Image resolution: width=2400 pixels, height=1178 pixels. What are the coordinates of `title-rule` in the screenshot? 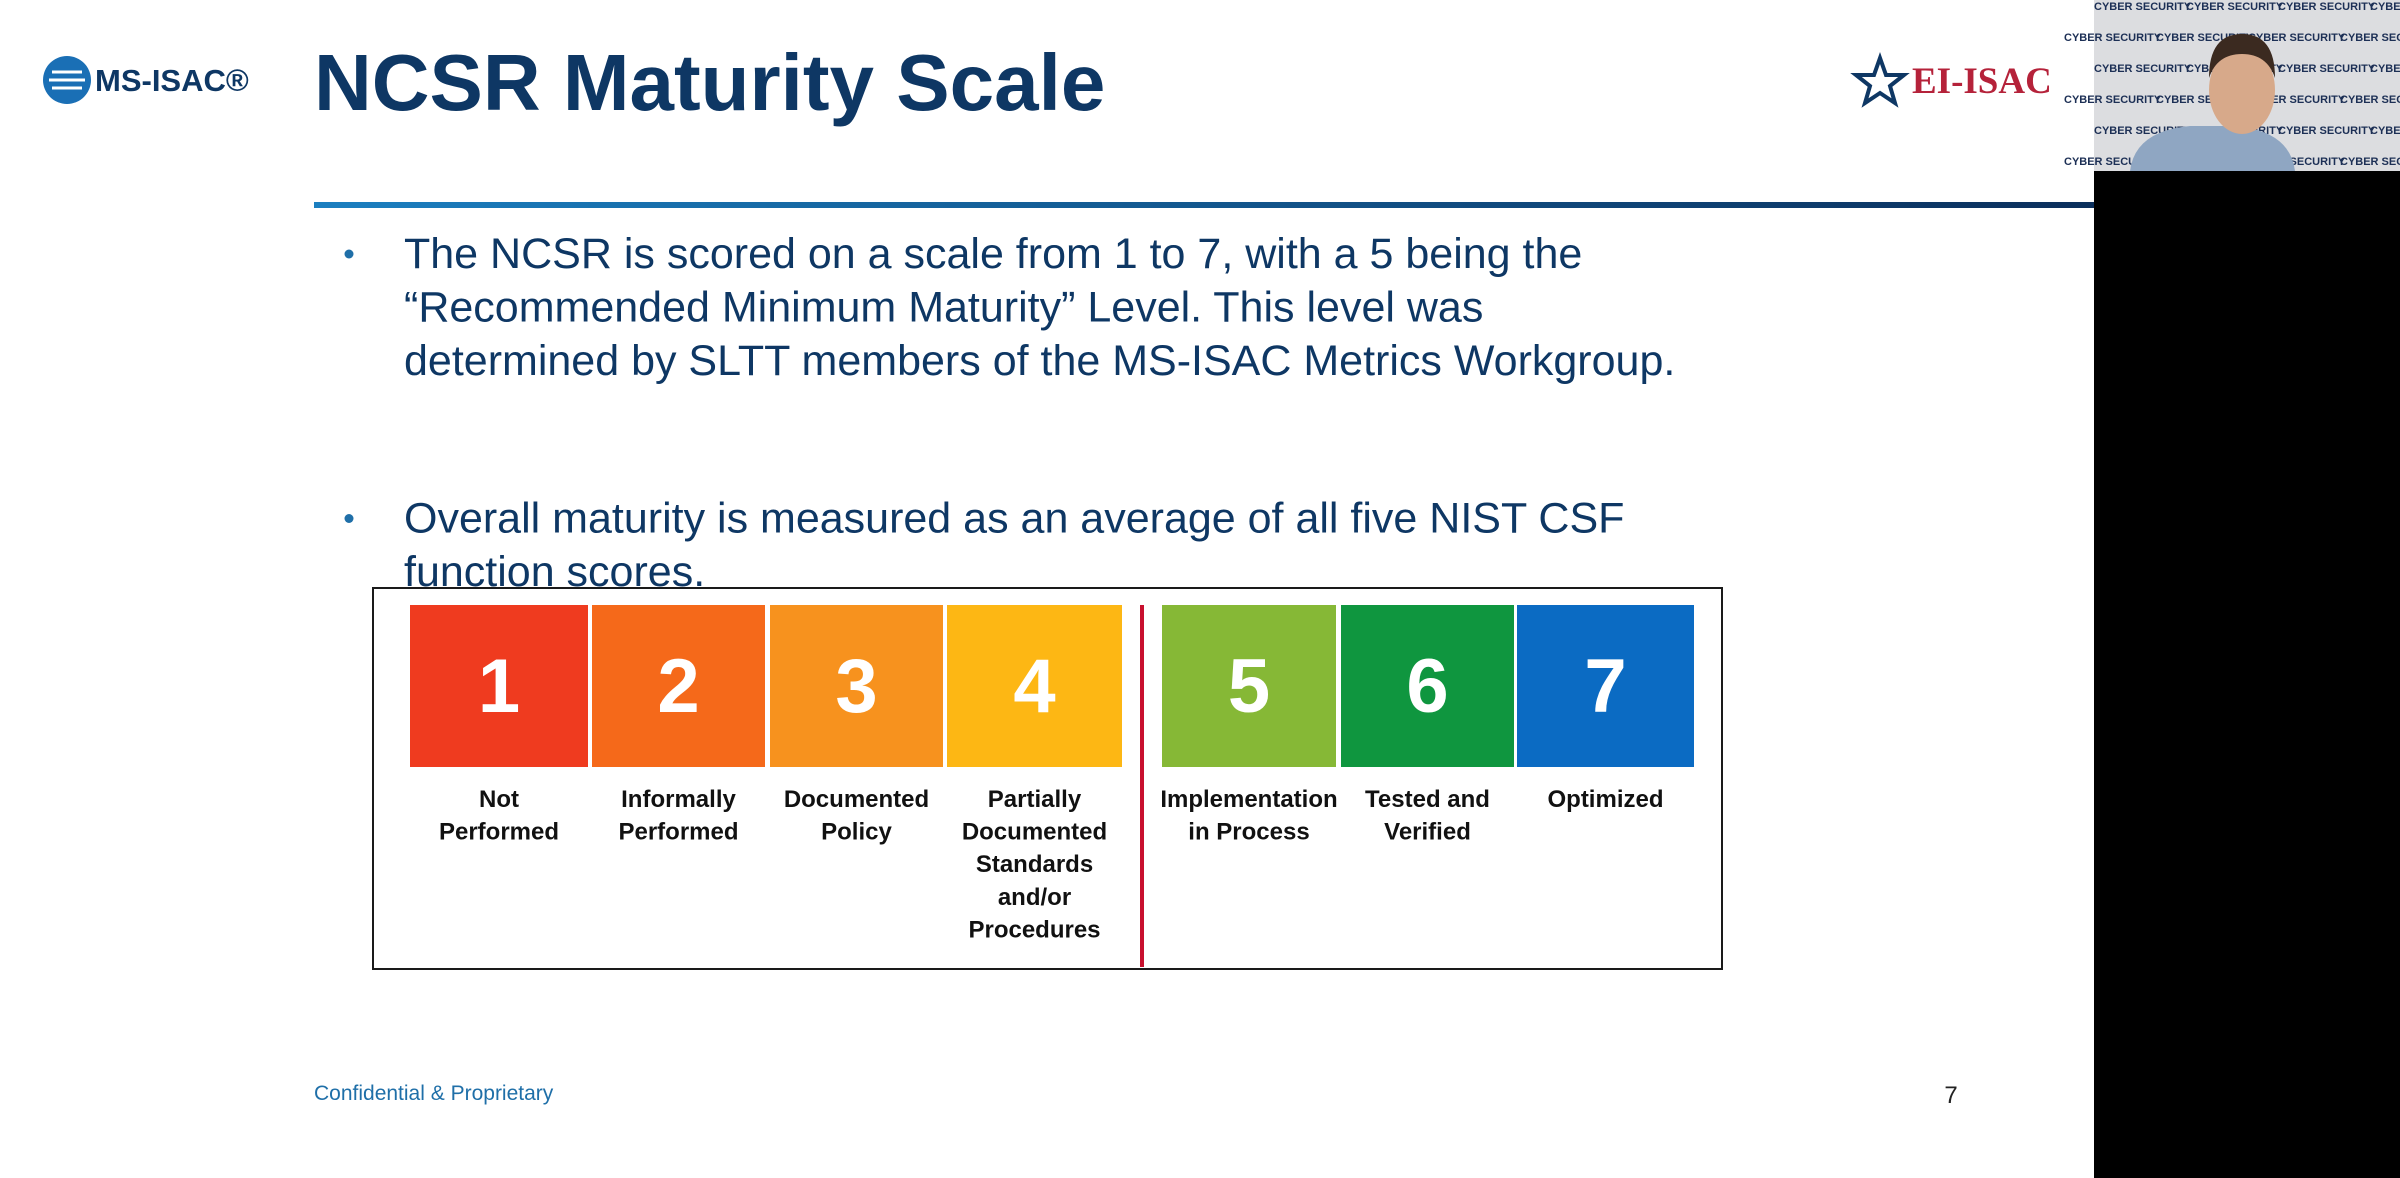 It's located at (1204, 205).